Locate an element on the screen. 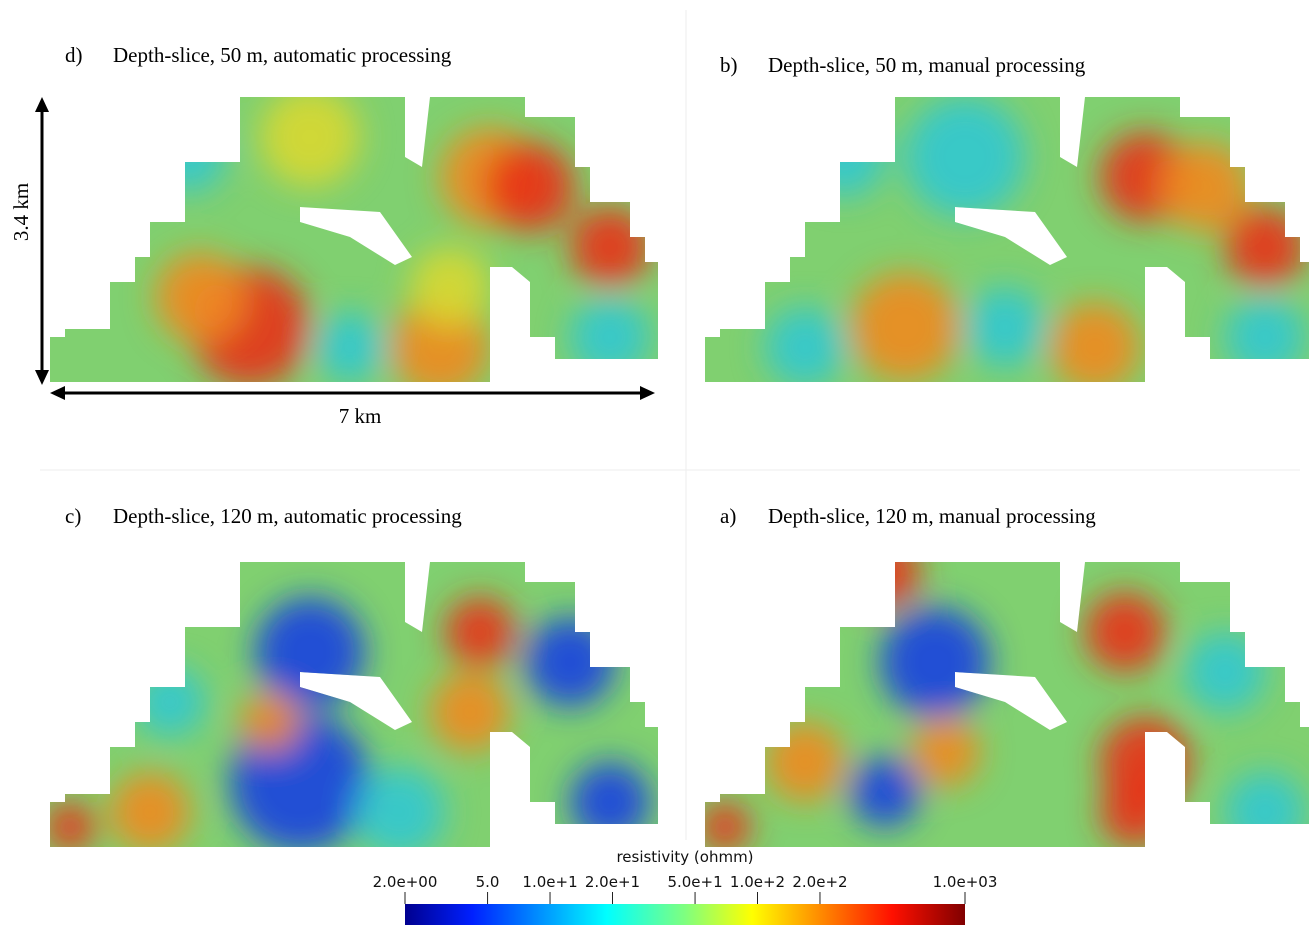 The image size is (1309, 926). colorbar-tick-label: 1.0e+03 is located at coordinates (965, 882).